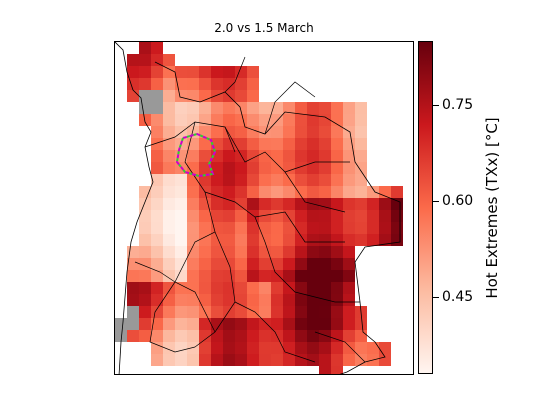 The image size is (534, 416). Describe the element at coordinates (264, 28) in the screenshot. I see `map-title: 2.0 vs 1.5 March` at that location.